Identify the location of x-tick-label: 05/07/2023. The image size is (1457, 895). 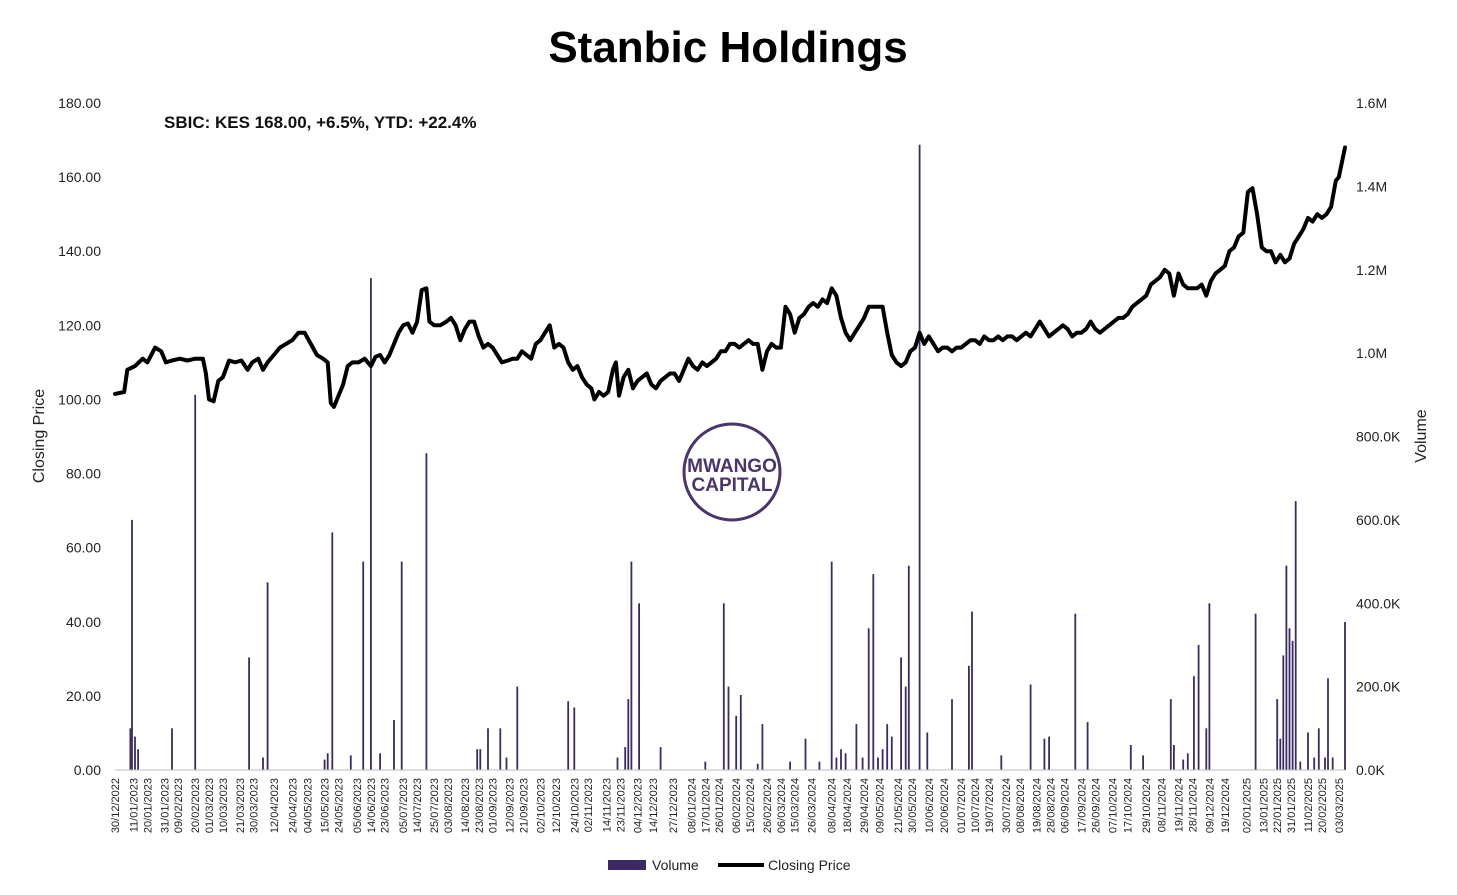
(404, 805).